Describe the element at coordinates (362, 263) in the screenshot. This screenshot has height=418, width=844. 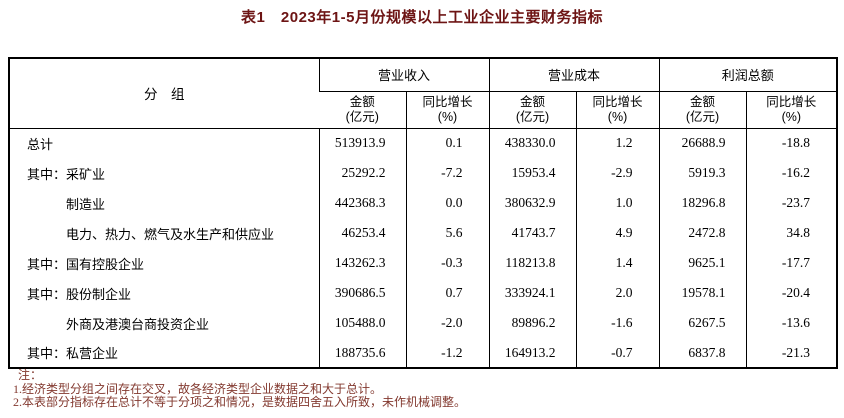
I see `amount-cell: 143262.3` at that location.